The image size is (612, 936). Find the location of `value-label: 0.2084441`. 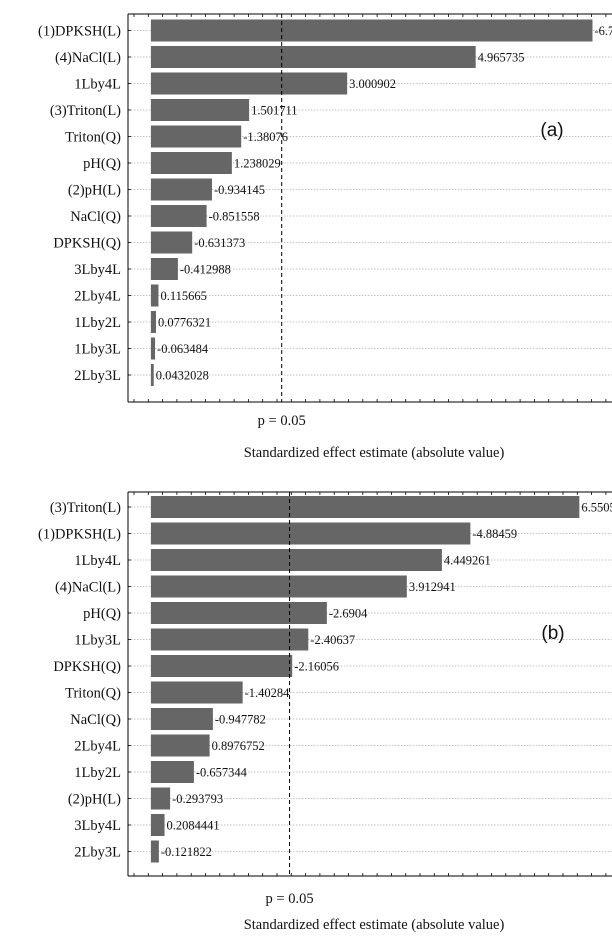

value-label: 0.2084441 is located at coordinates (193, 826).